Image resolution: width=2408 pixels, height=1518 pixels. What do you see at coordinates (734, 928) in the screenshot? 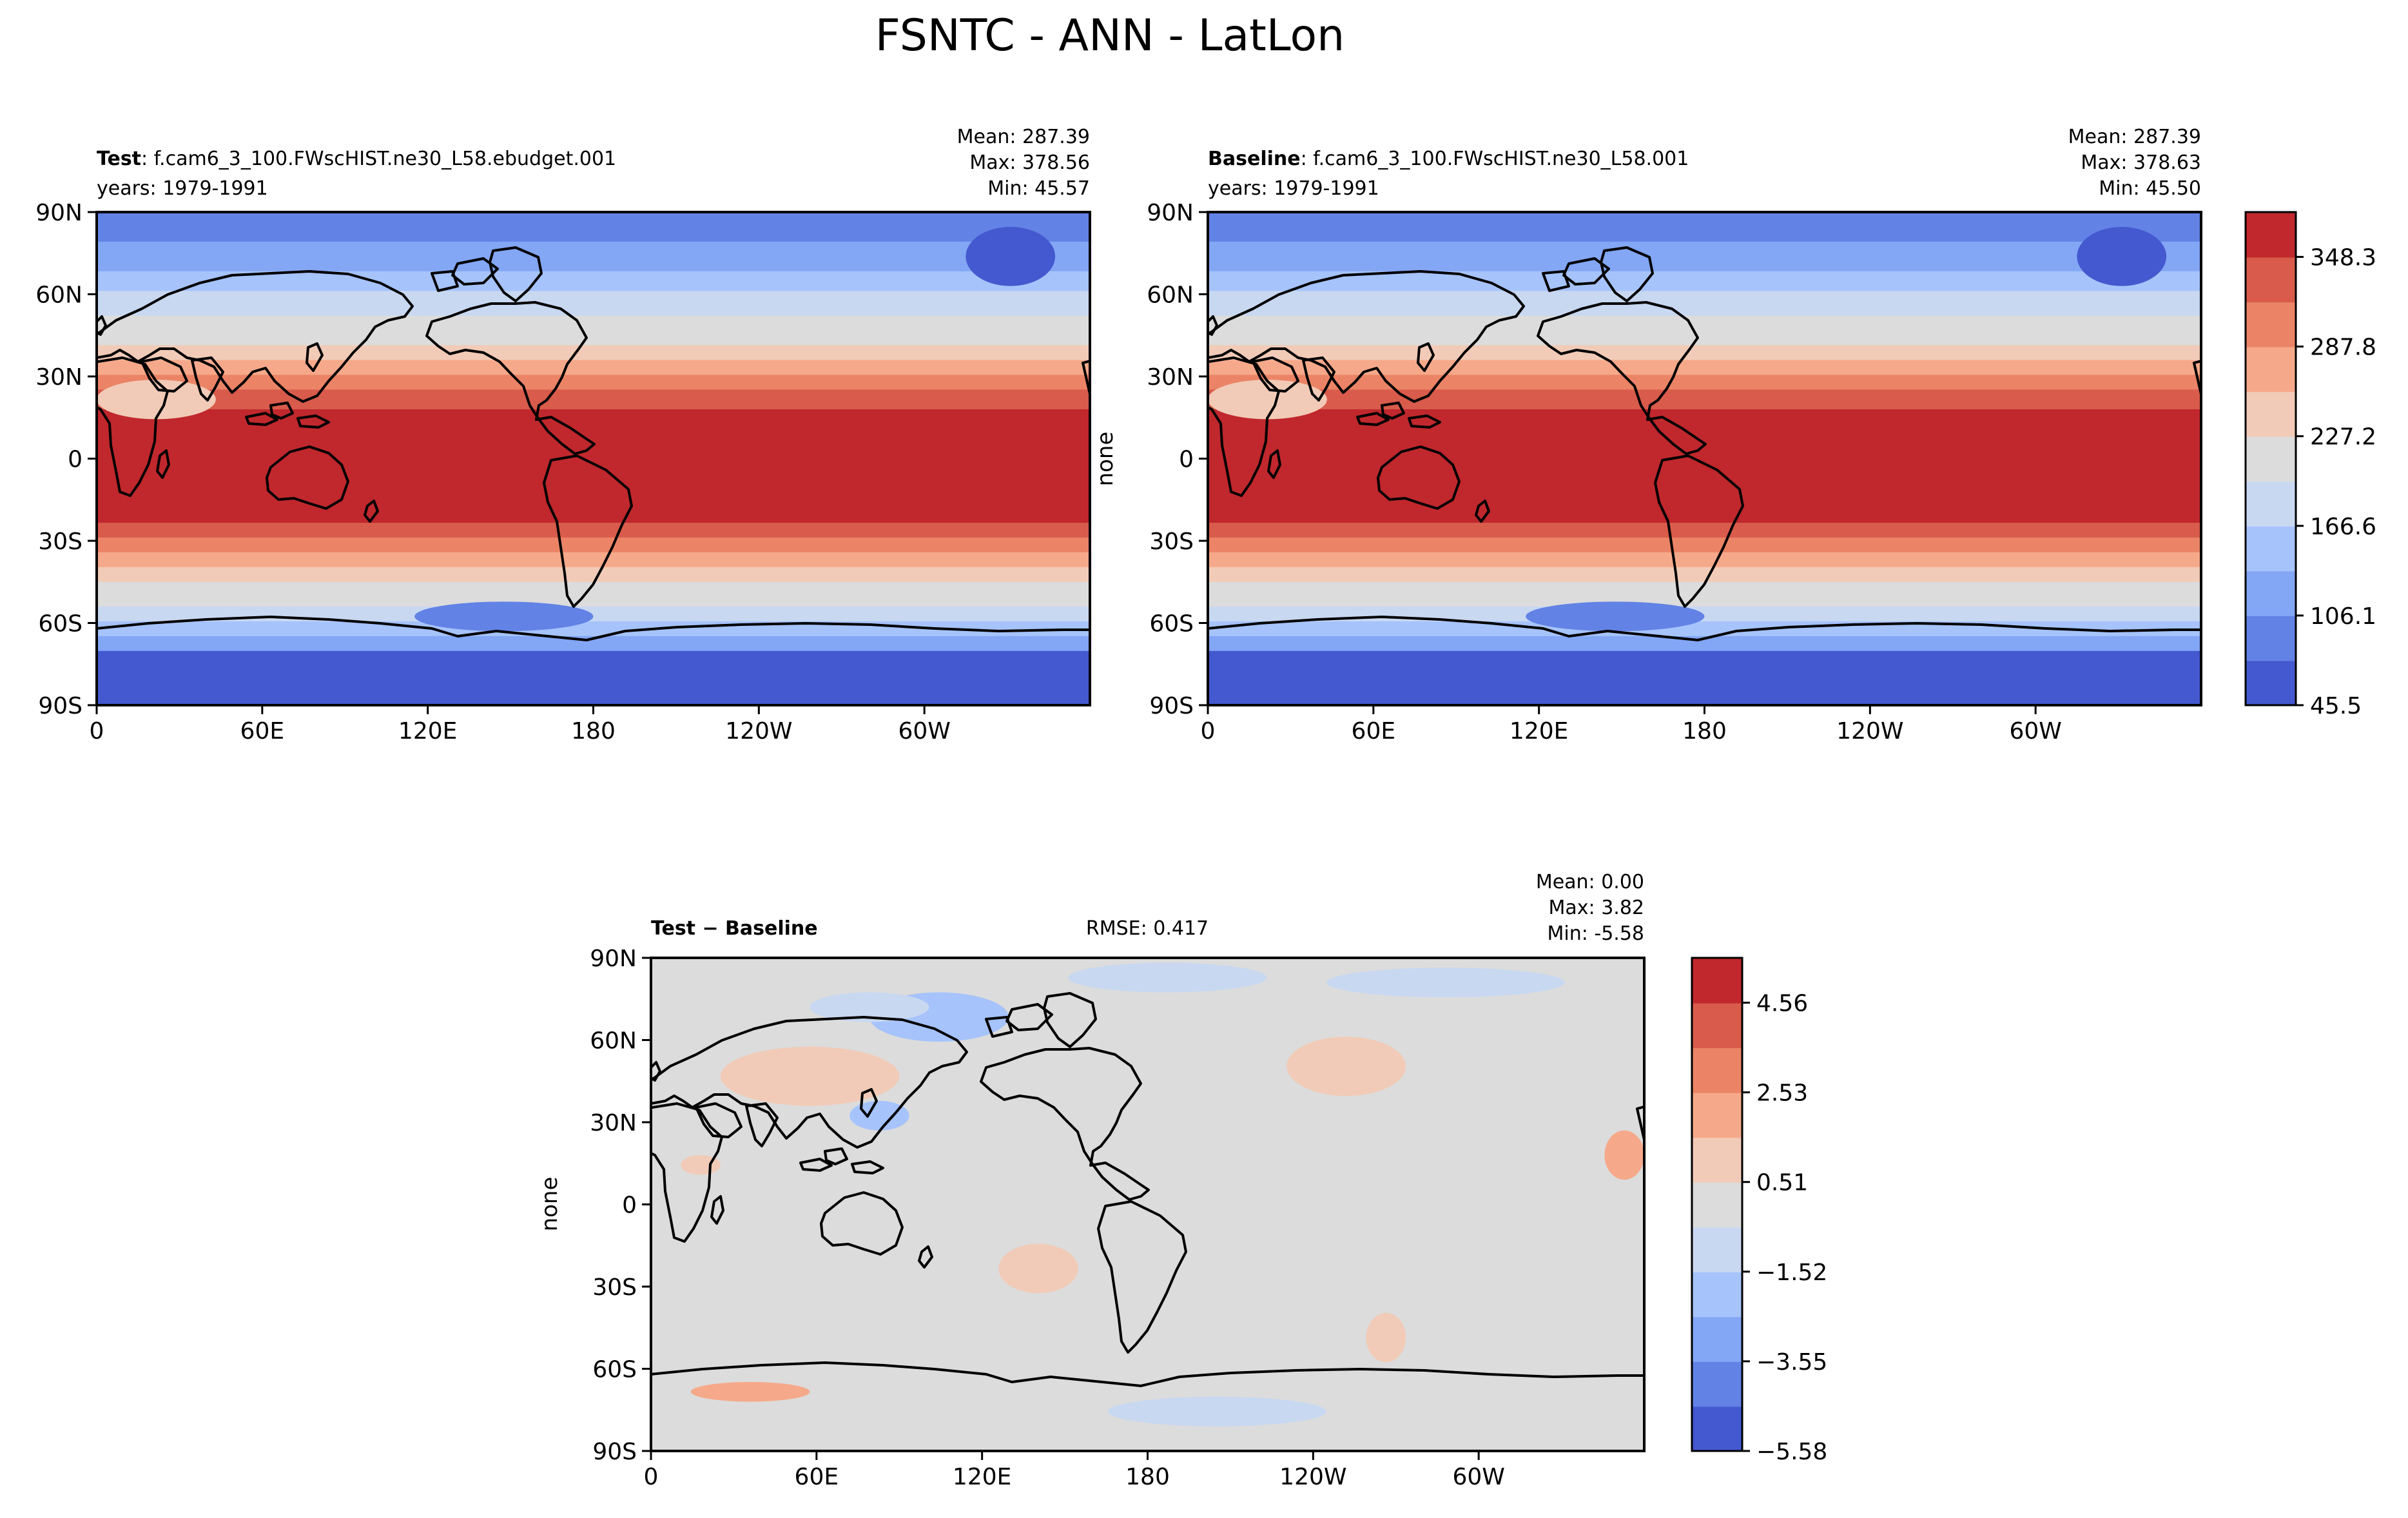
I see `diff-title: Test − Baseline` at bounding box center [734, 928].